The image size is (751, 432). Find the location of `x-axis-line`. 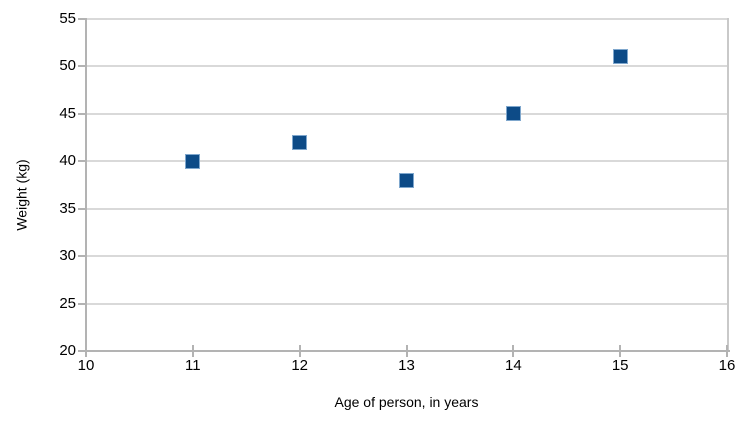

x-axis-line is located at coordinates (407, 351).